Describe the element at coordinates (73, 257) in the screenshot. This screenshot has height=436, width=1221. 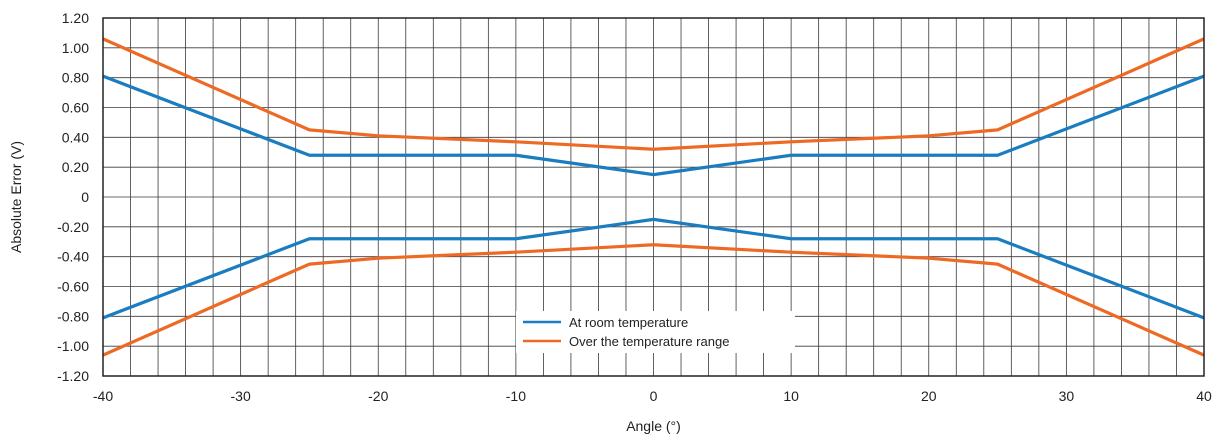
I see `y-tick-label: -0.40` at that location.